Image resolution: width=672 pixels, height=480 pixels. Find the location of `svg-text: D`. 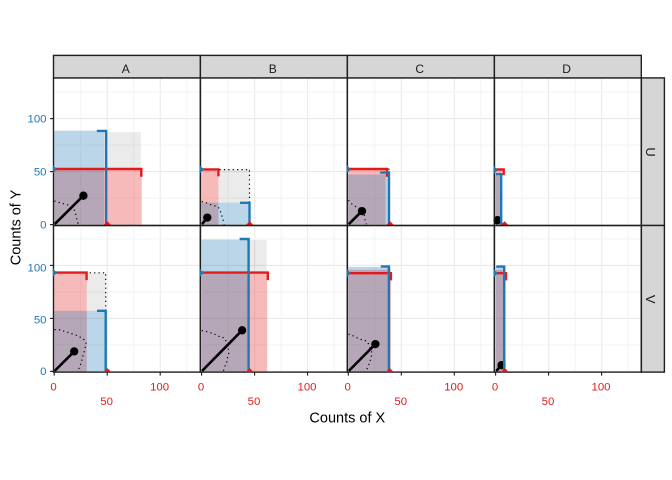

svg-text: D is located at coordinates (566, 69).